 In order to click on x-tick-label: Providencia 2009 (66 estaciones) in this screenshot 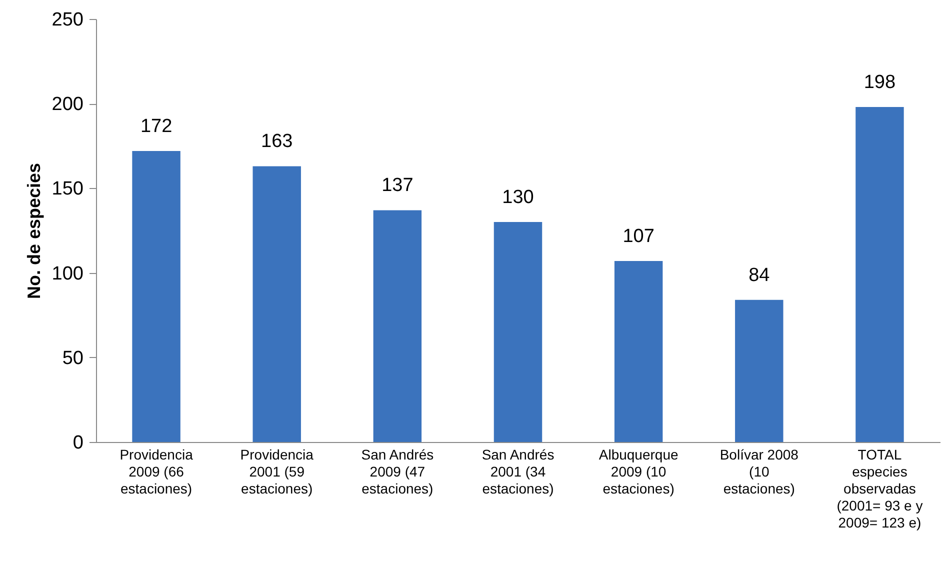, I will do `click(157, 471)`.